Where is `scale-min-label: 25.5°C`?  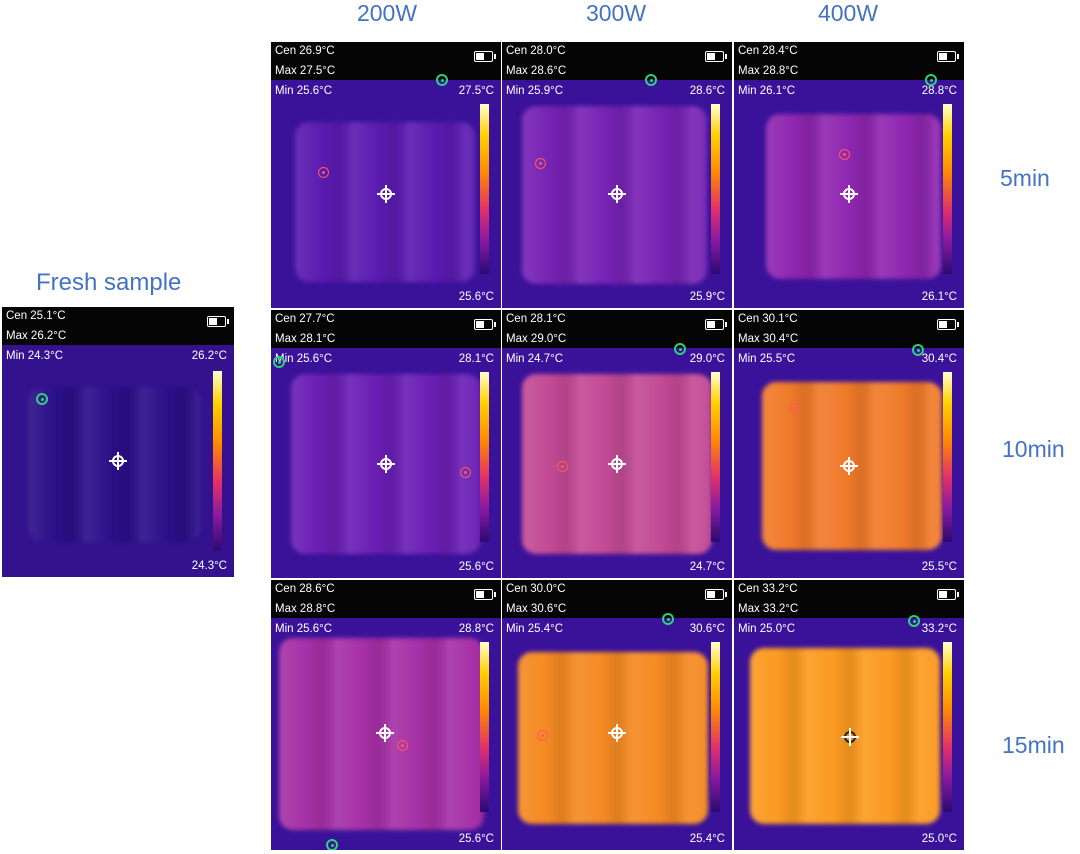 scale-min-label: 25.5°C is located at coordinates (939, 567).